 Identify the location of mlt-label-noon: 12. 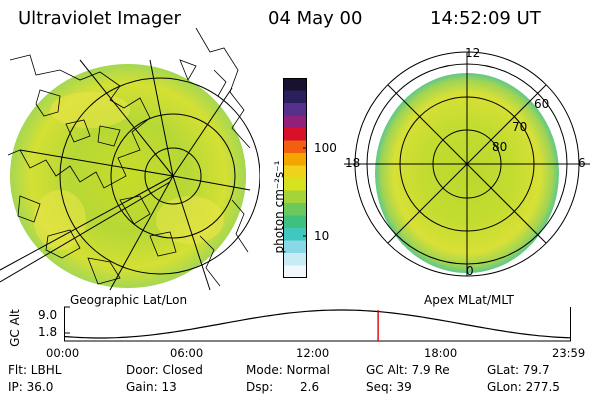
(473, 53).